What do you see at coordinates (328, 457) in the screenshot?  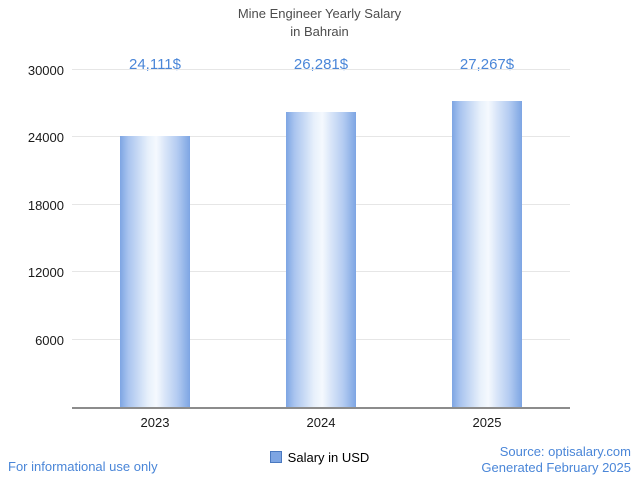 I see `legend-label: Salary in USD` at bounding box center [328, 457].